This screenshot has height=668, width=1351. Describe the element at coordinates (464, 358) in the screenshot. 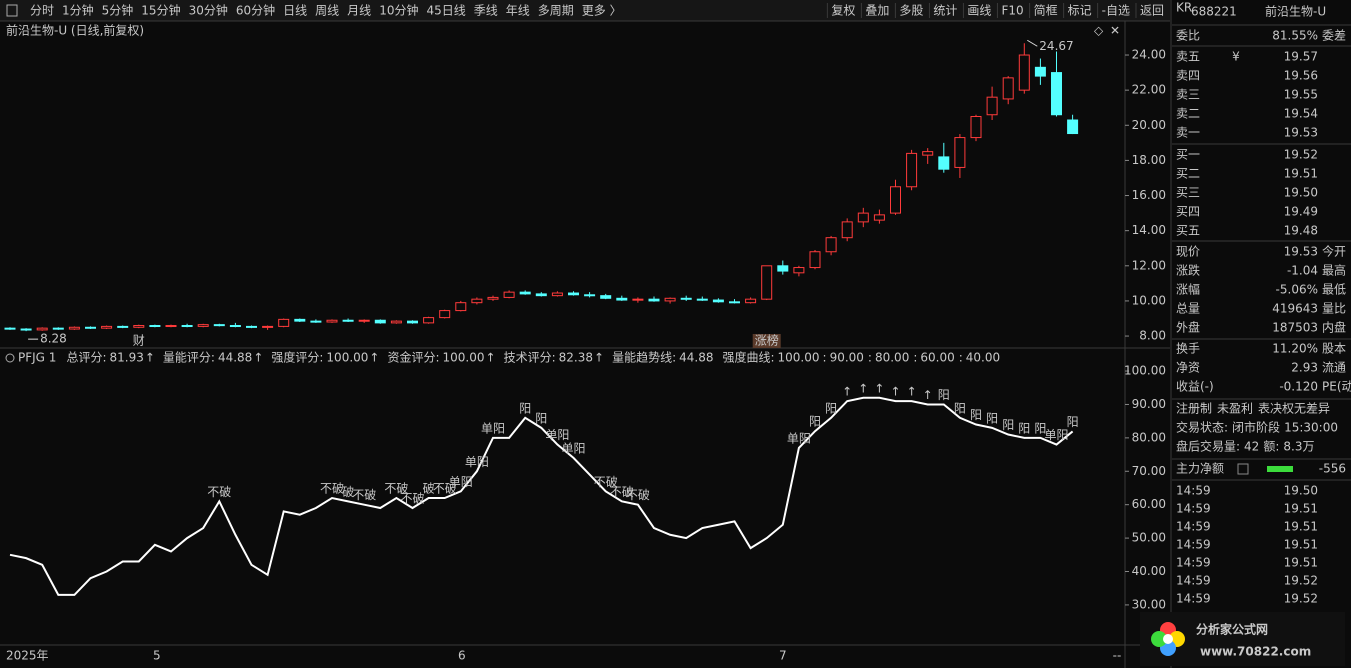

I see `metric-value: 100.00` at that location.